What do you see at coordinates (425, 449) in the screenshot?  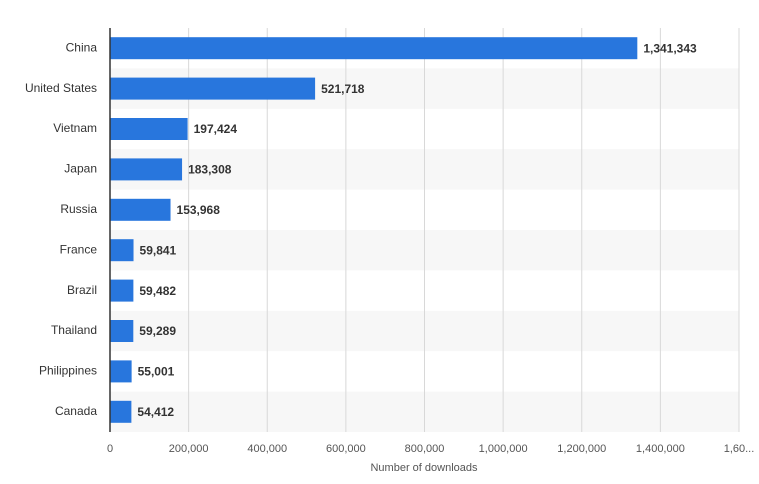 I see `x-tick-label: 800,000` at bounding box center [425, 449].